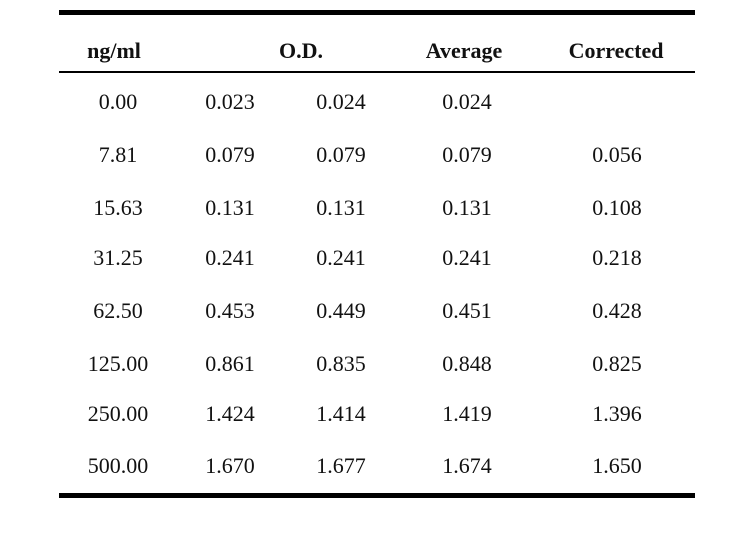 The width and height of the screenshot is (750, 540). Describe the element at coordinates (230, 363) in the screenshot. I see `cell-od1: 0.861` at that location.